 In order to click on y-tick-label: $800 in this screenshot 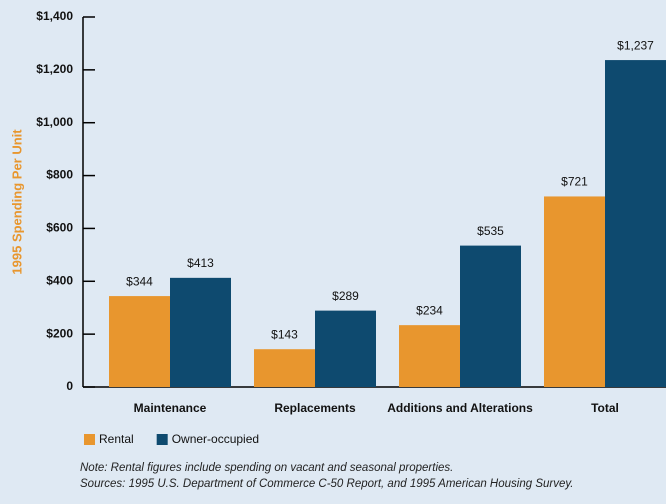, I will do `click(59, 175)`.